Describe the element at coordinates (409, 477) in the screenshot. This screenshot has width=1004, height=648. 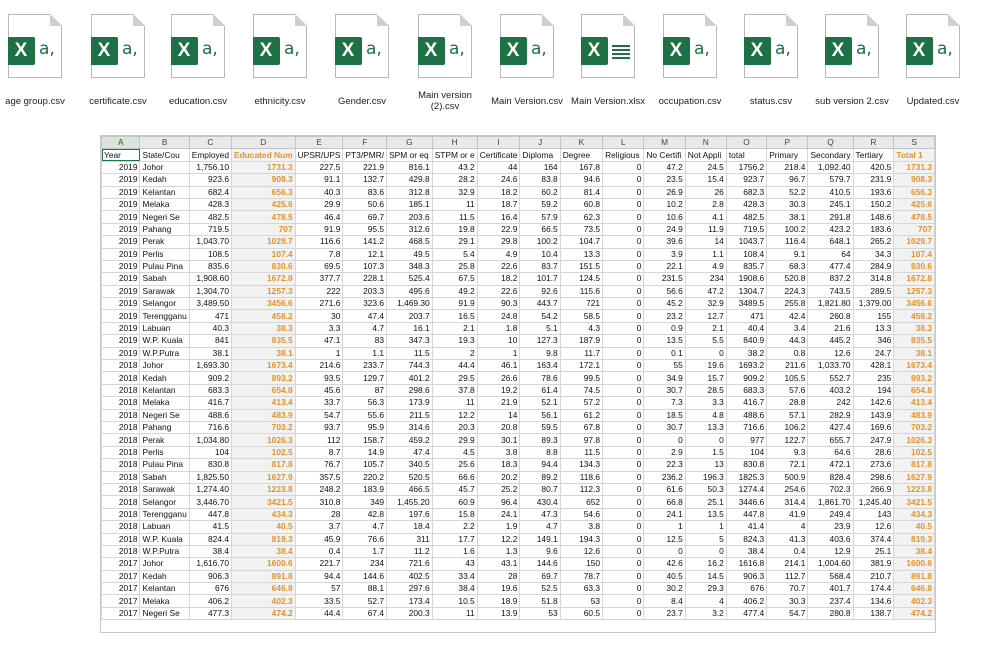
I see `table-cell: 520.5` at that location.